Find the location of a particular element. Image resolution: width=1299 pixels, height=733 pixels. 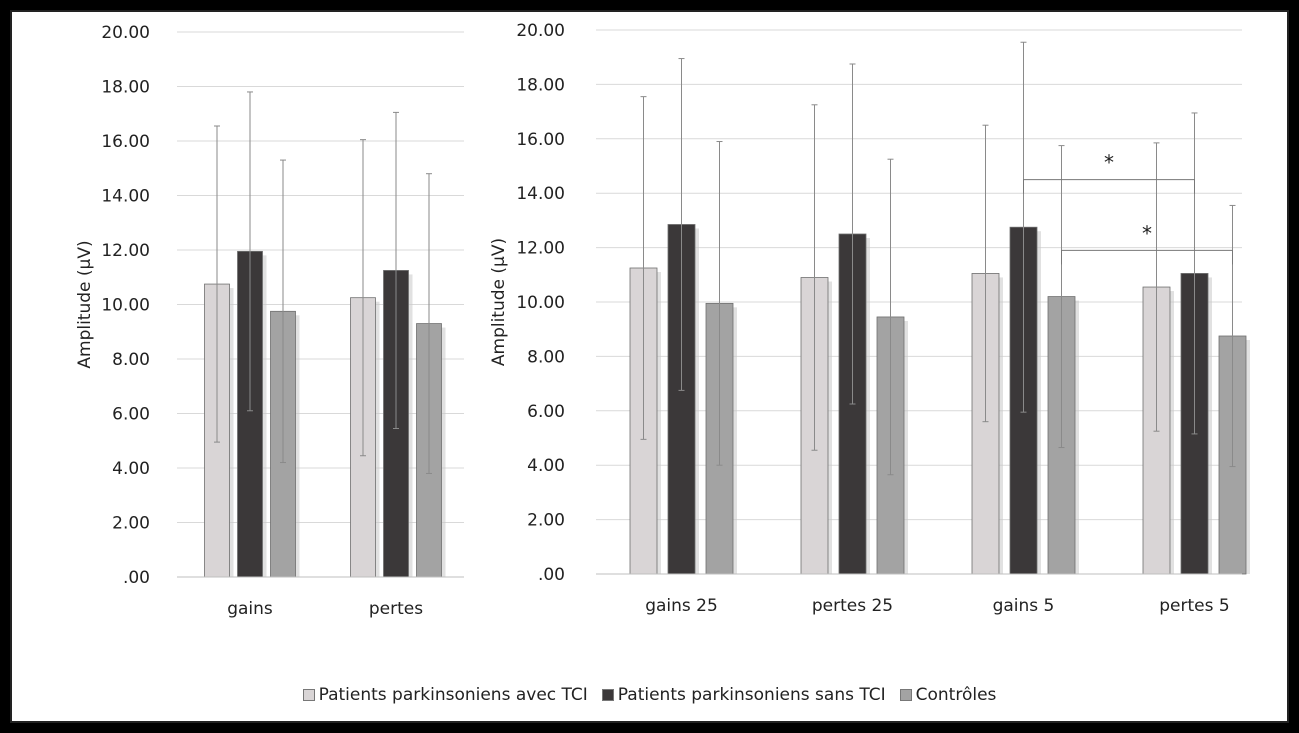

legend-label-controles: Contrôles is located at coordinates (956, 695).